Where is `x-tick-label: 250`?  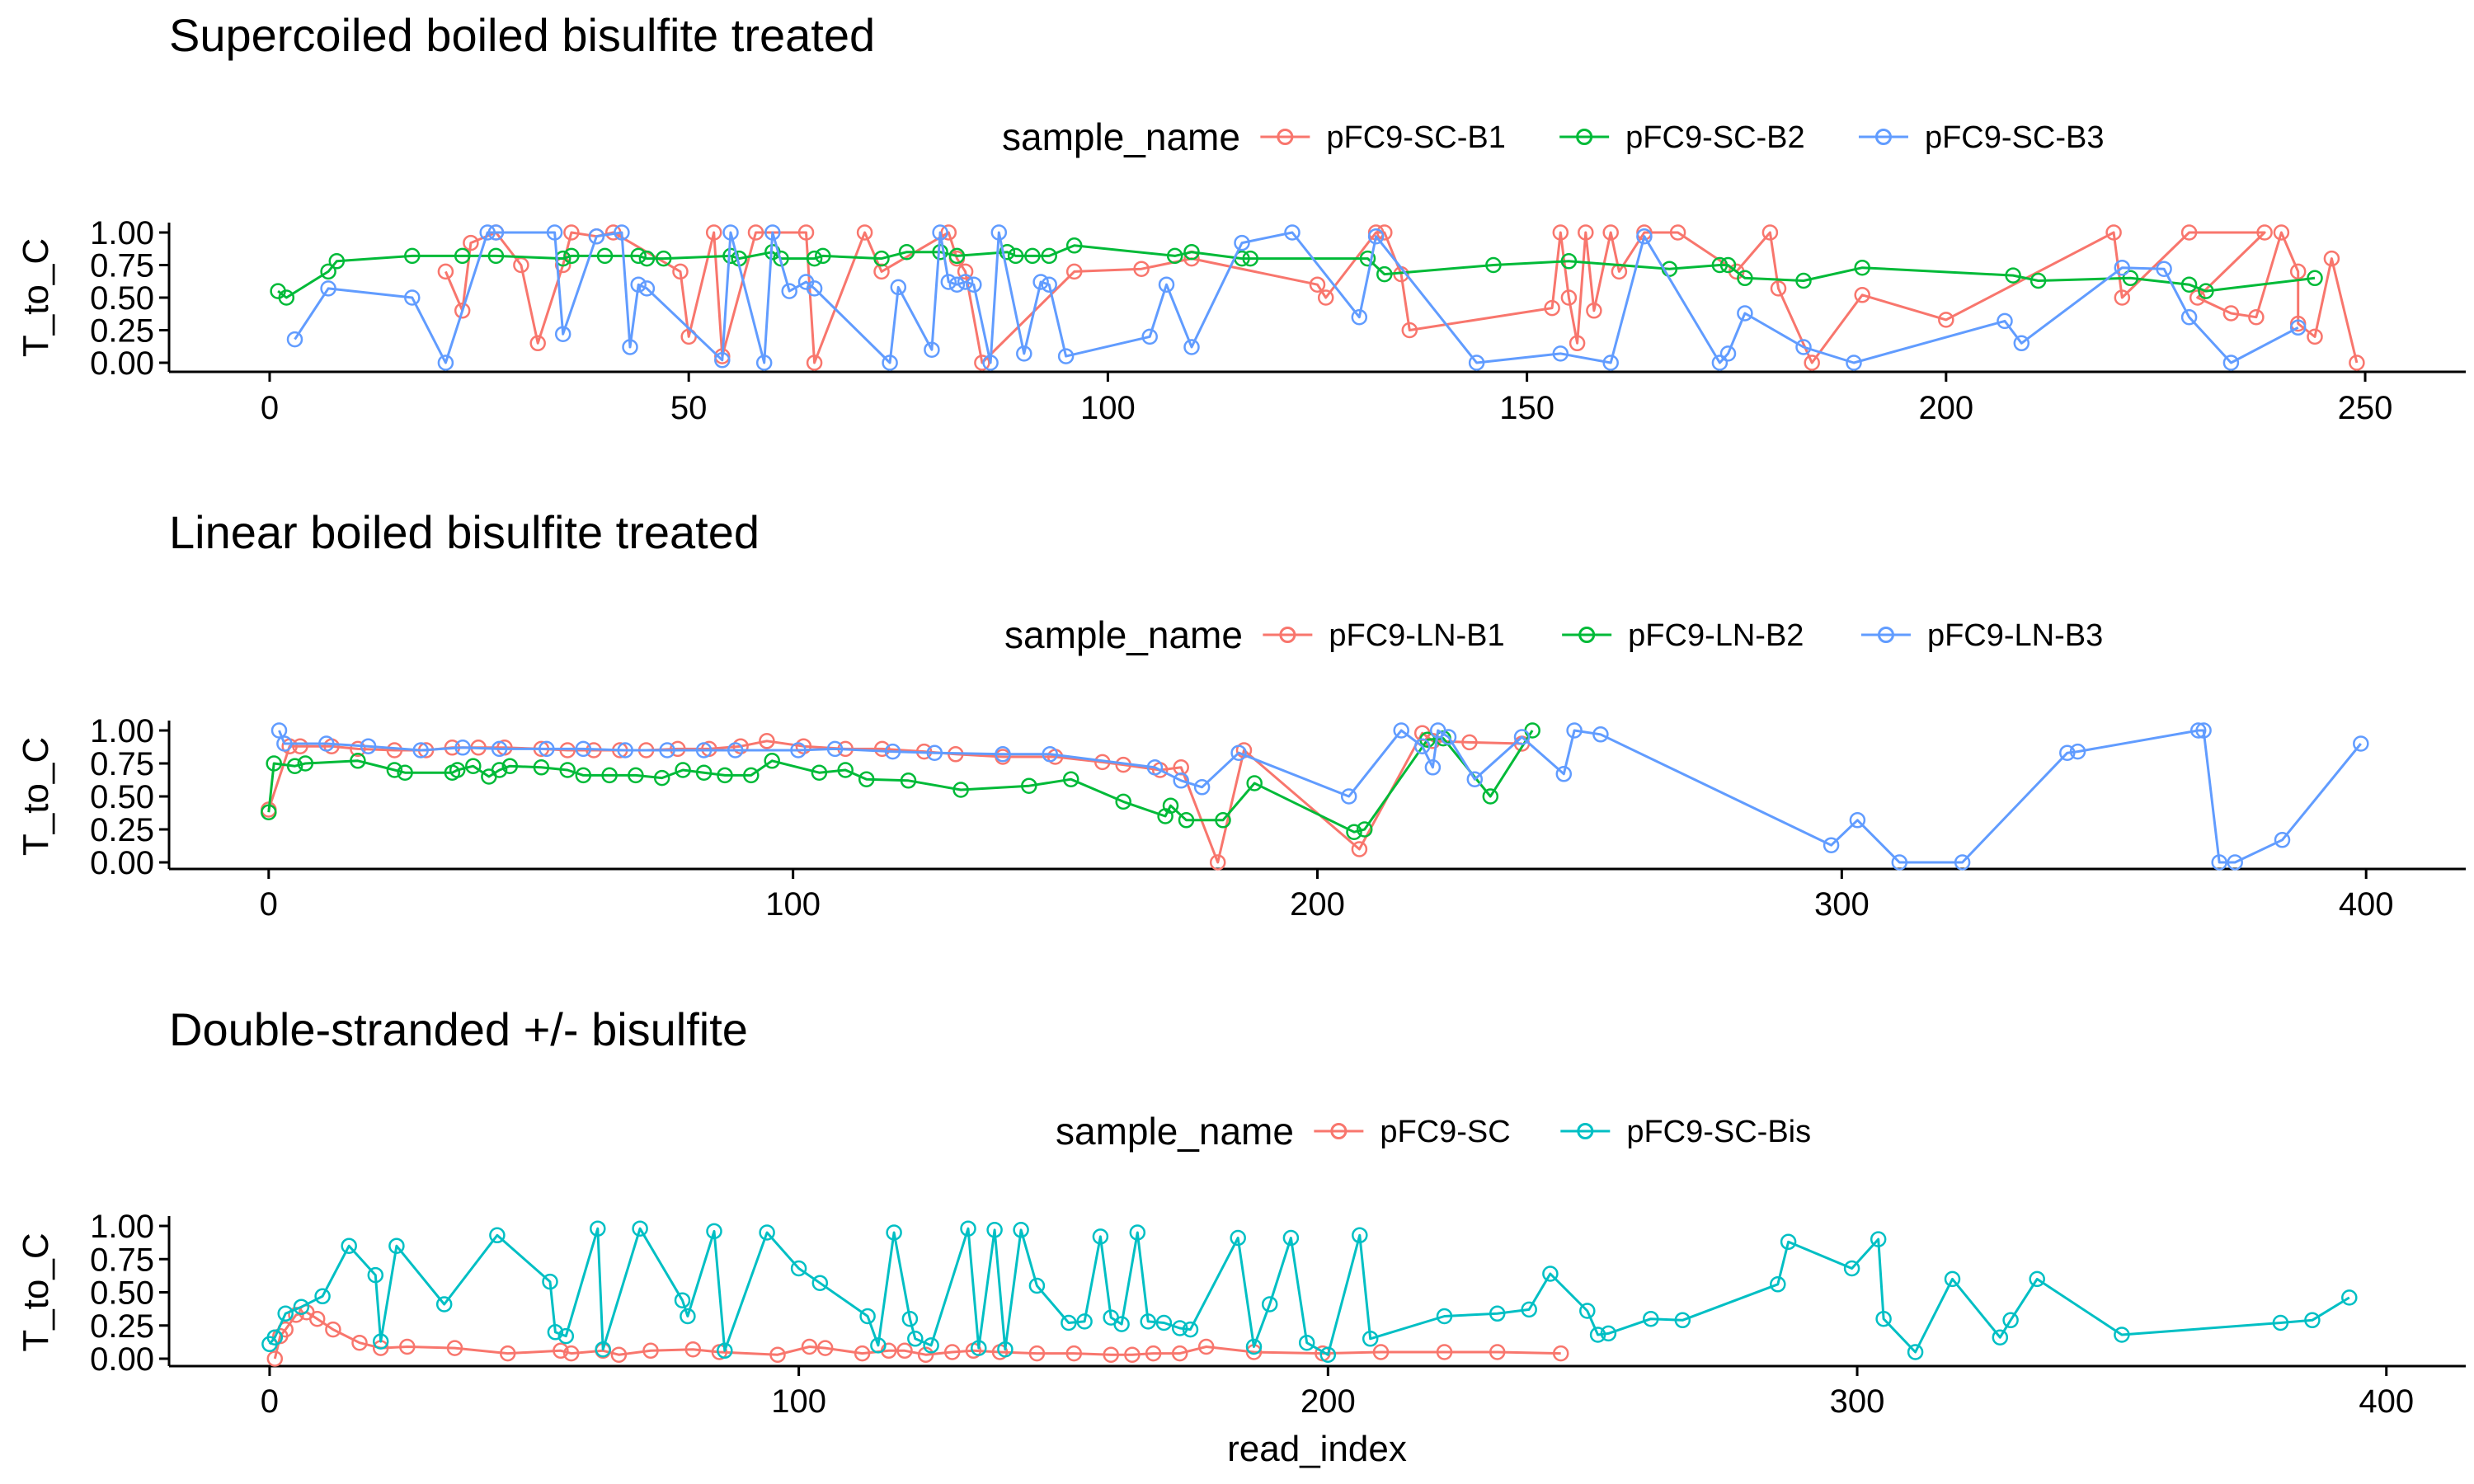
x-tick-label: 250 is located at coordinates (2365, 408).